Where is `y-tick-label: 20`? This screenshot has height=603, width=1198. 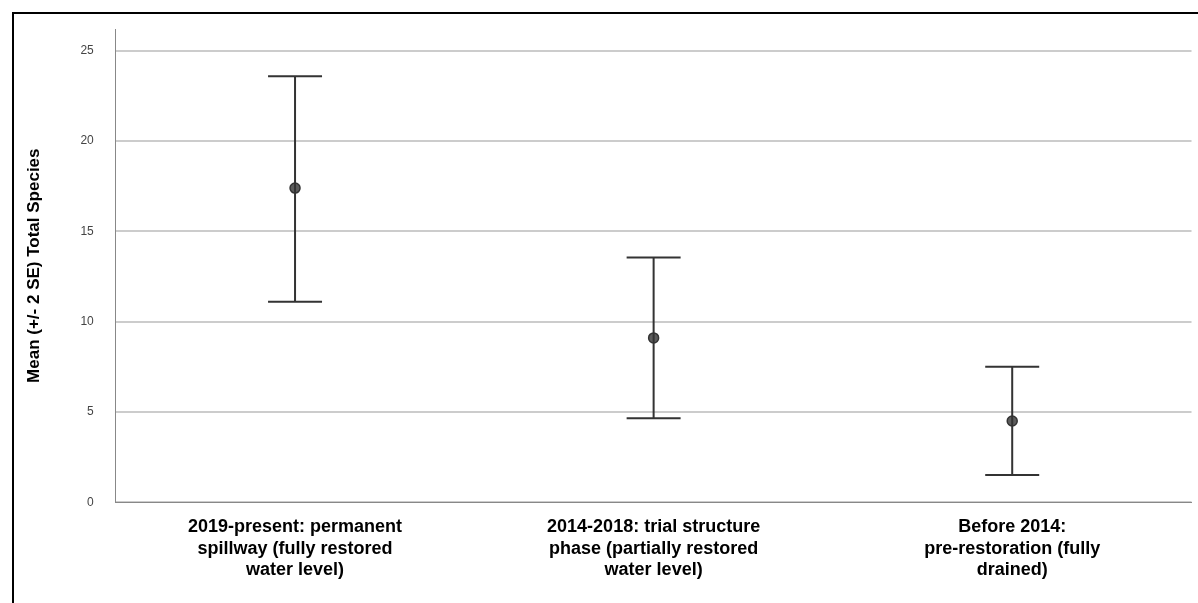 y-tick-label: 20 is located at coordinates (87, 140).